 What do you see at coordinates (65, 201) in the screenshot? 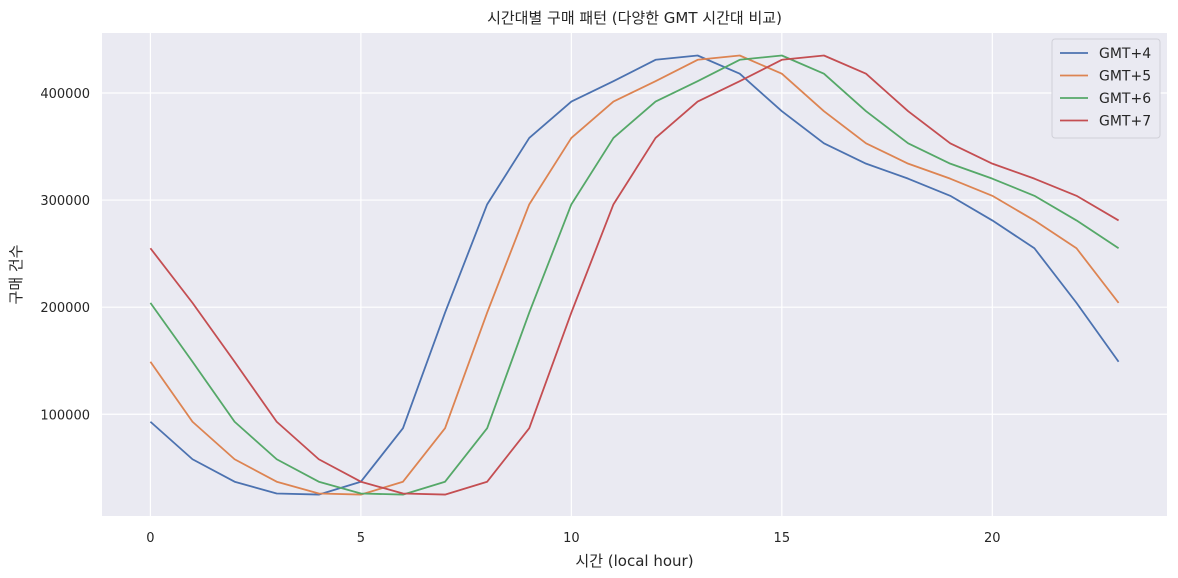
I see `y-tick-label: 300000` at bounding box center [65, 201].